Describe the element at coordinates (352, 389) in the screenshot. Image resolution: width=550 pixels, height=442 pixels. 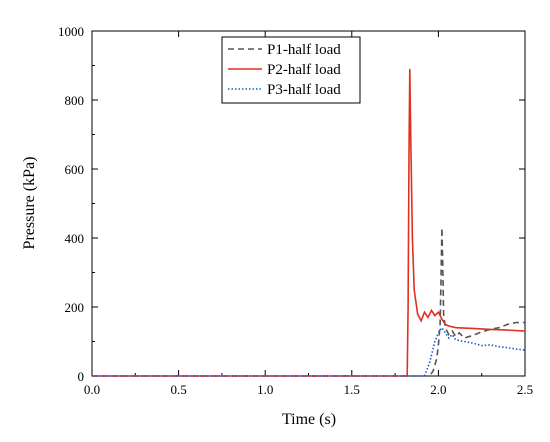
I see `x-tick-label: 1.5` at that location.